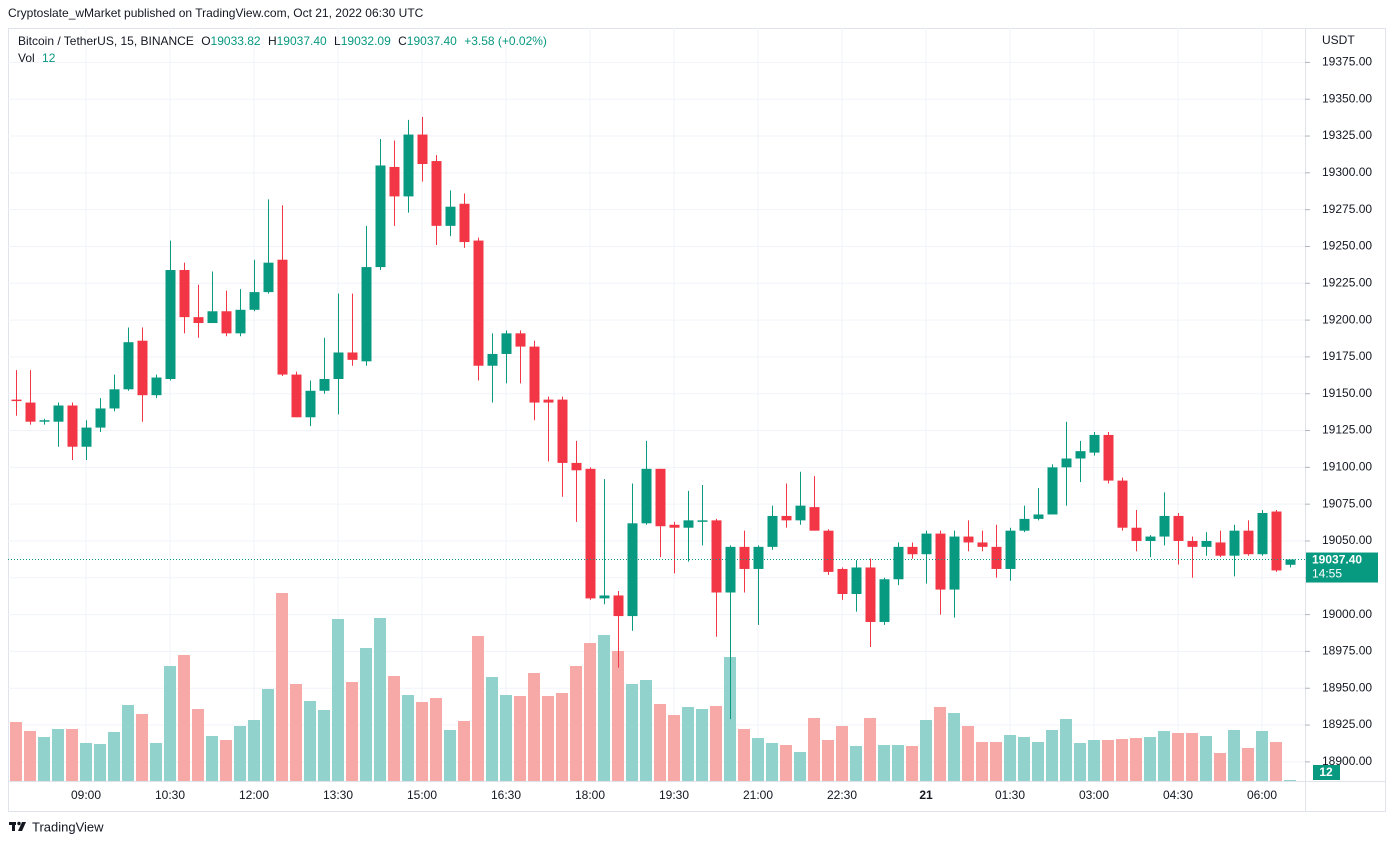  What do you see at coordinates (1347, 687) in the screenshot?
I see `y-tick-label: 18950.00` at bounding box center [1347, 687].